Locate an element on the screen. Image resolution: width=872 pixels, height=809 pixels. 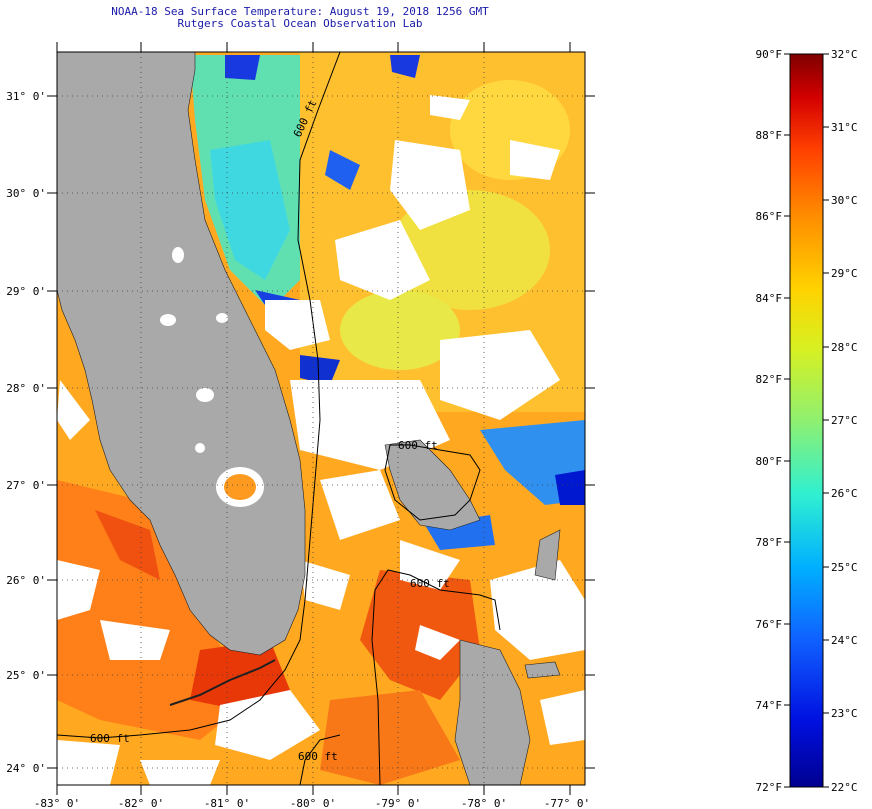
lon-tick-label: -81° 0' is located at coordinates (227, 803).